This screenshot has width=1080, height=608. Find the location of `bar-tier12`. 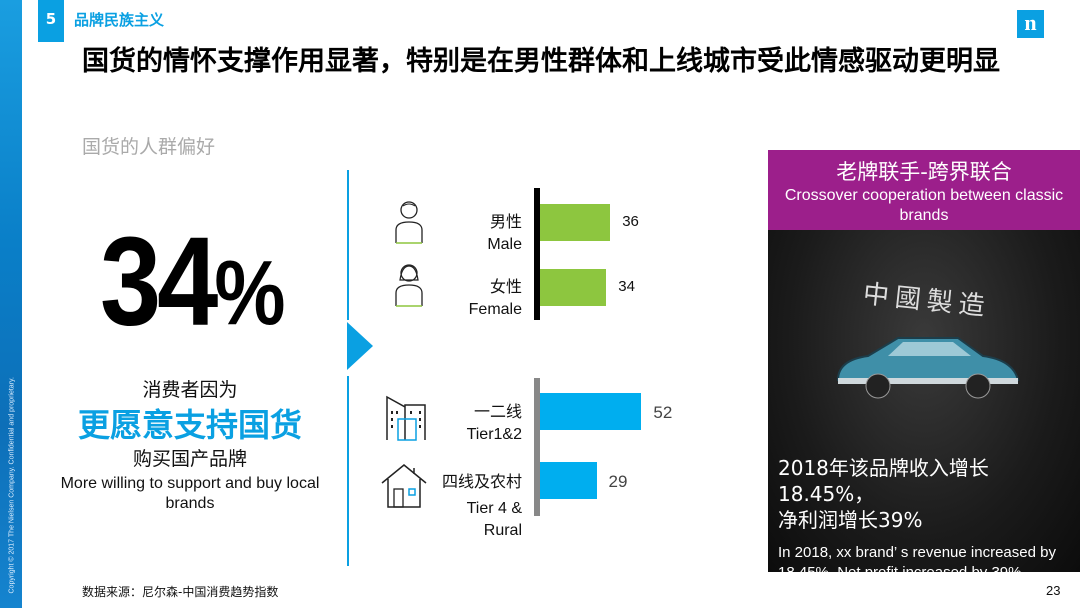

bar-tier12 is located at coordinates (591, 411).